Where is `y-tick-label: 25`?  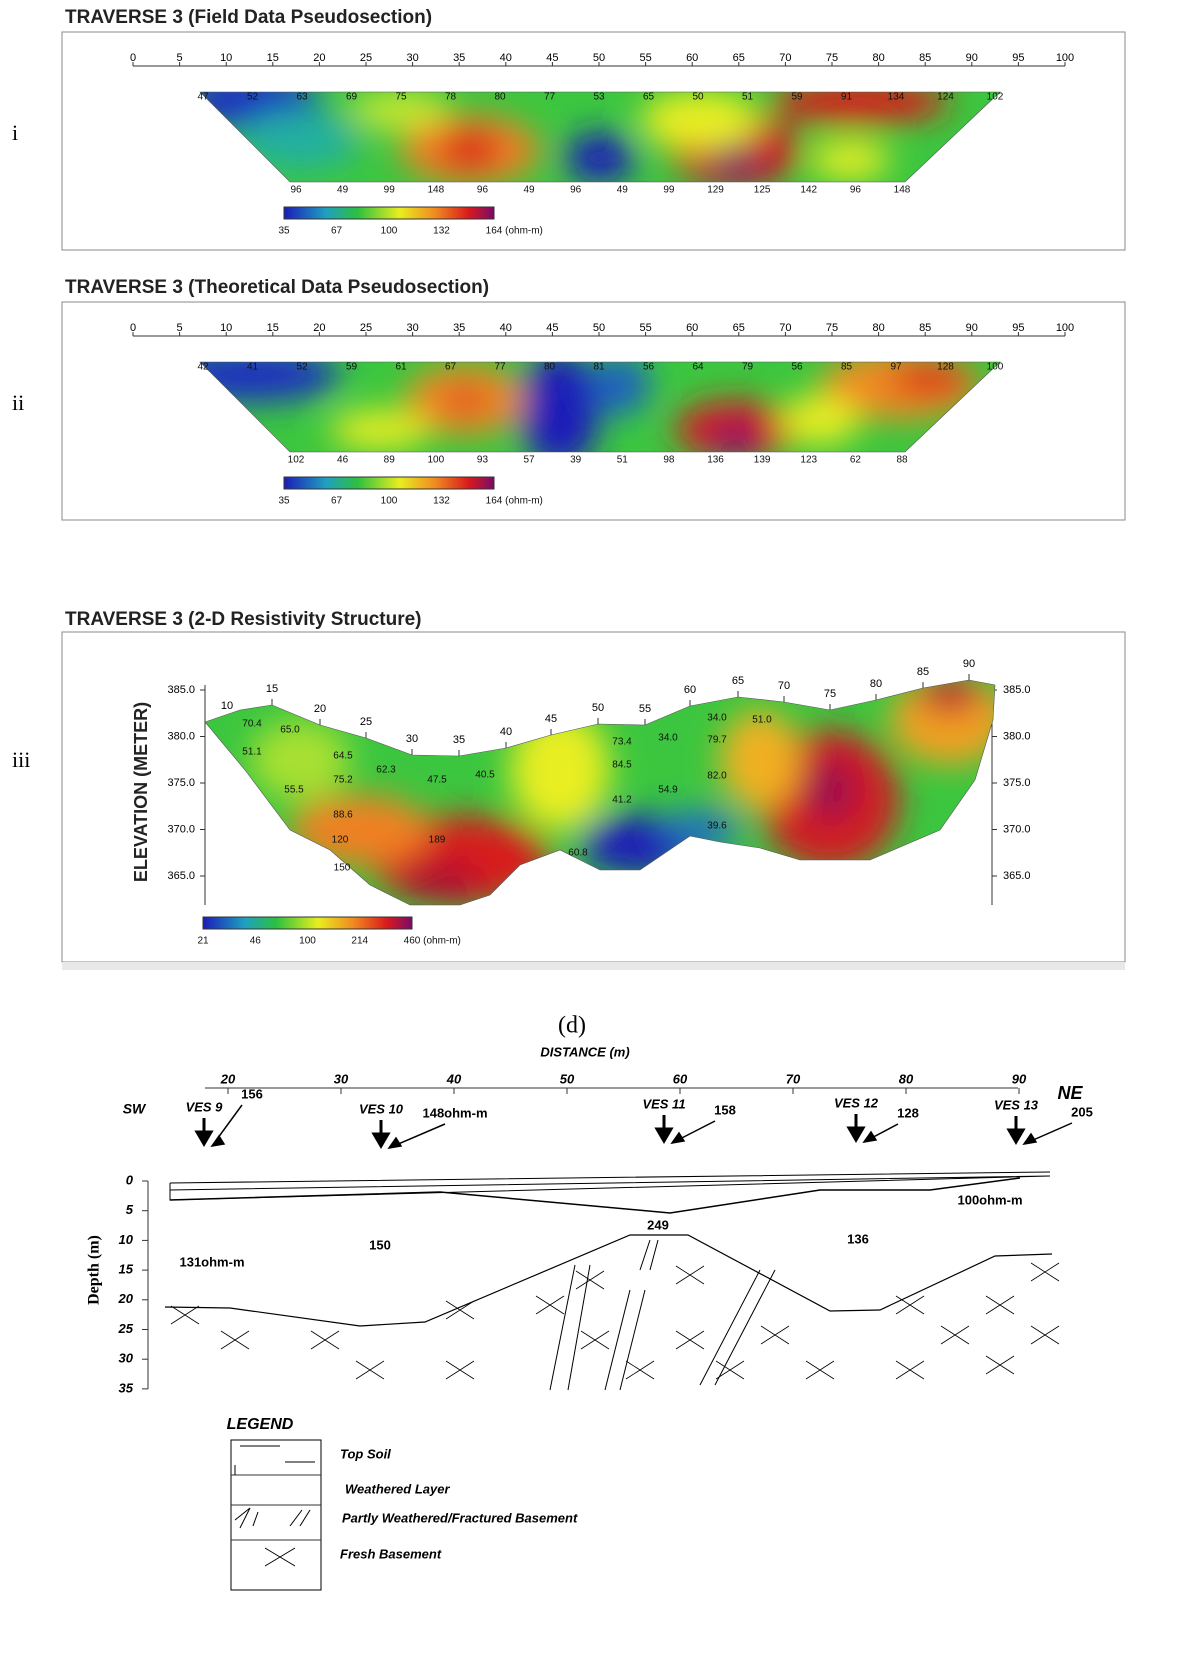
y-tick-label: 25 is located at coordinates (126, 1328).